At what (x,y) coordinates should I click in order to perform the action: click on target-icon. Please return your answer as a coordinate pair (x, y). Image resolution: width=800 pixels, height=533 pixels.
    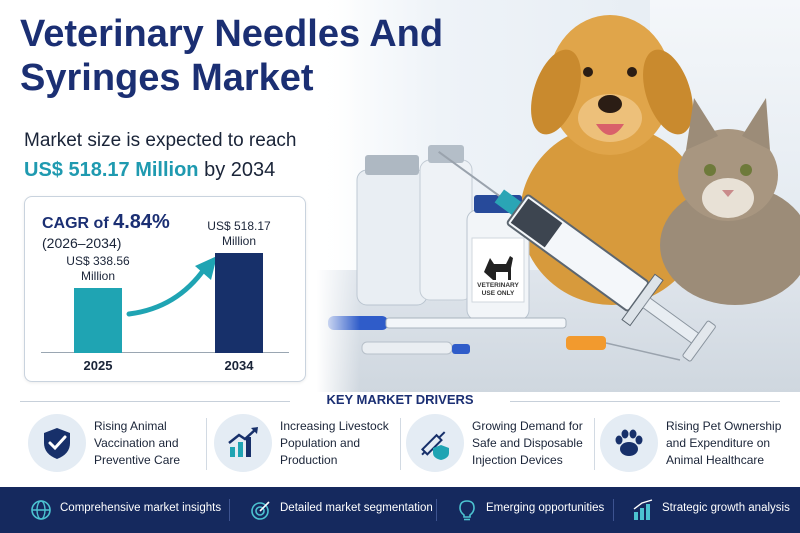
    Looking at the image, I should click on (260, 510).